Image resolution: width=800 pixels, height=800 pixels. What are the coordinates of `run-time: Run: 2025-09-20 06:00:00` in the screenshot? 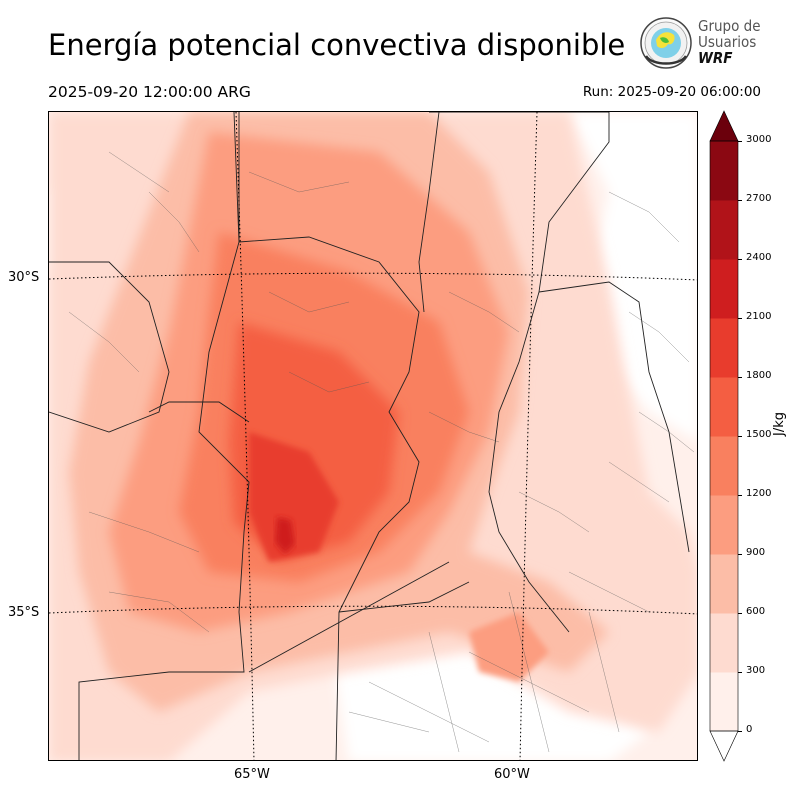 It's located at (671, 92).